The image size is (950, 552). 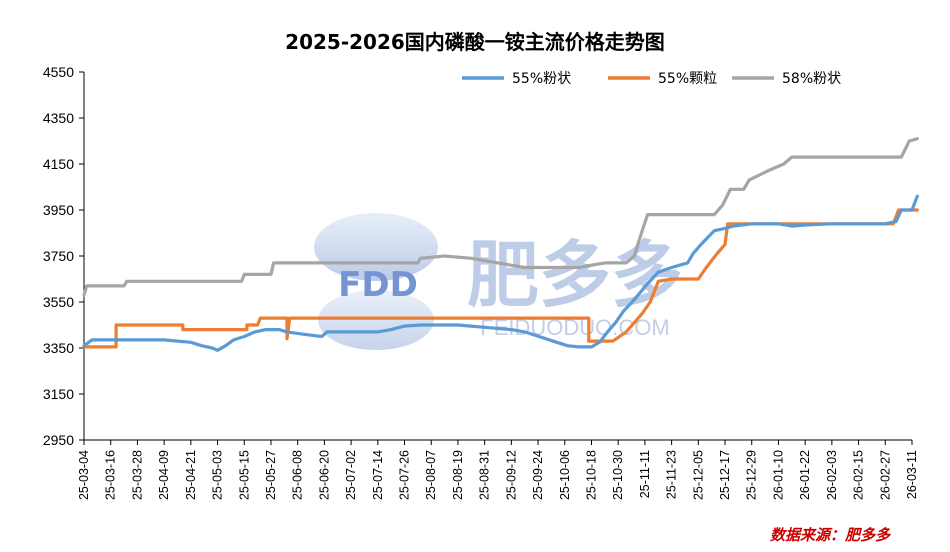 I want to click on x-tick-label: 25-04-09, so click(x=164, y=475).